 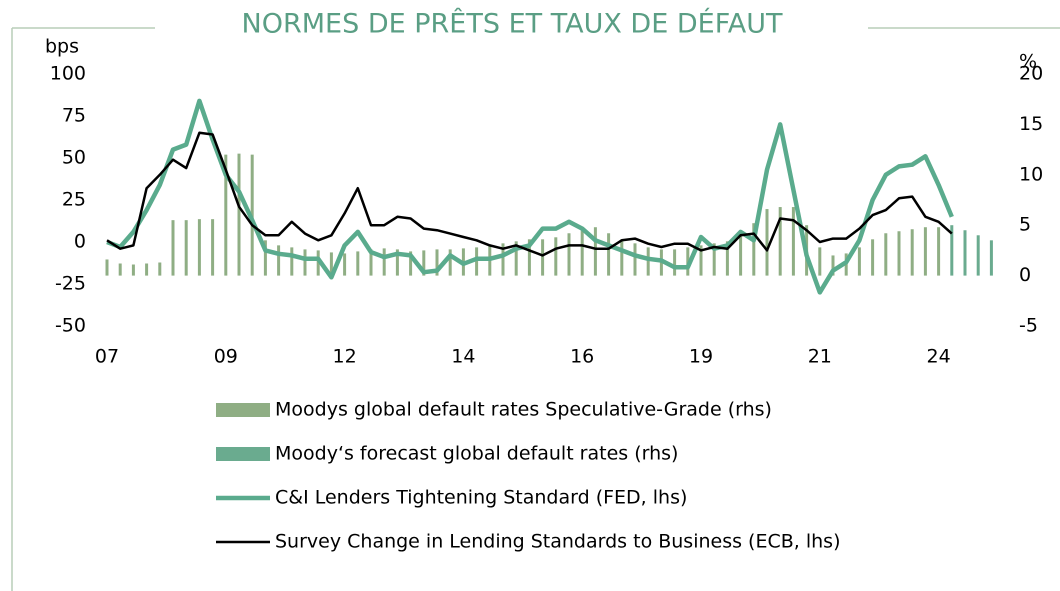 I want to click on y2-tick-label: 20, so click(x=1031, y=74).